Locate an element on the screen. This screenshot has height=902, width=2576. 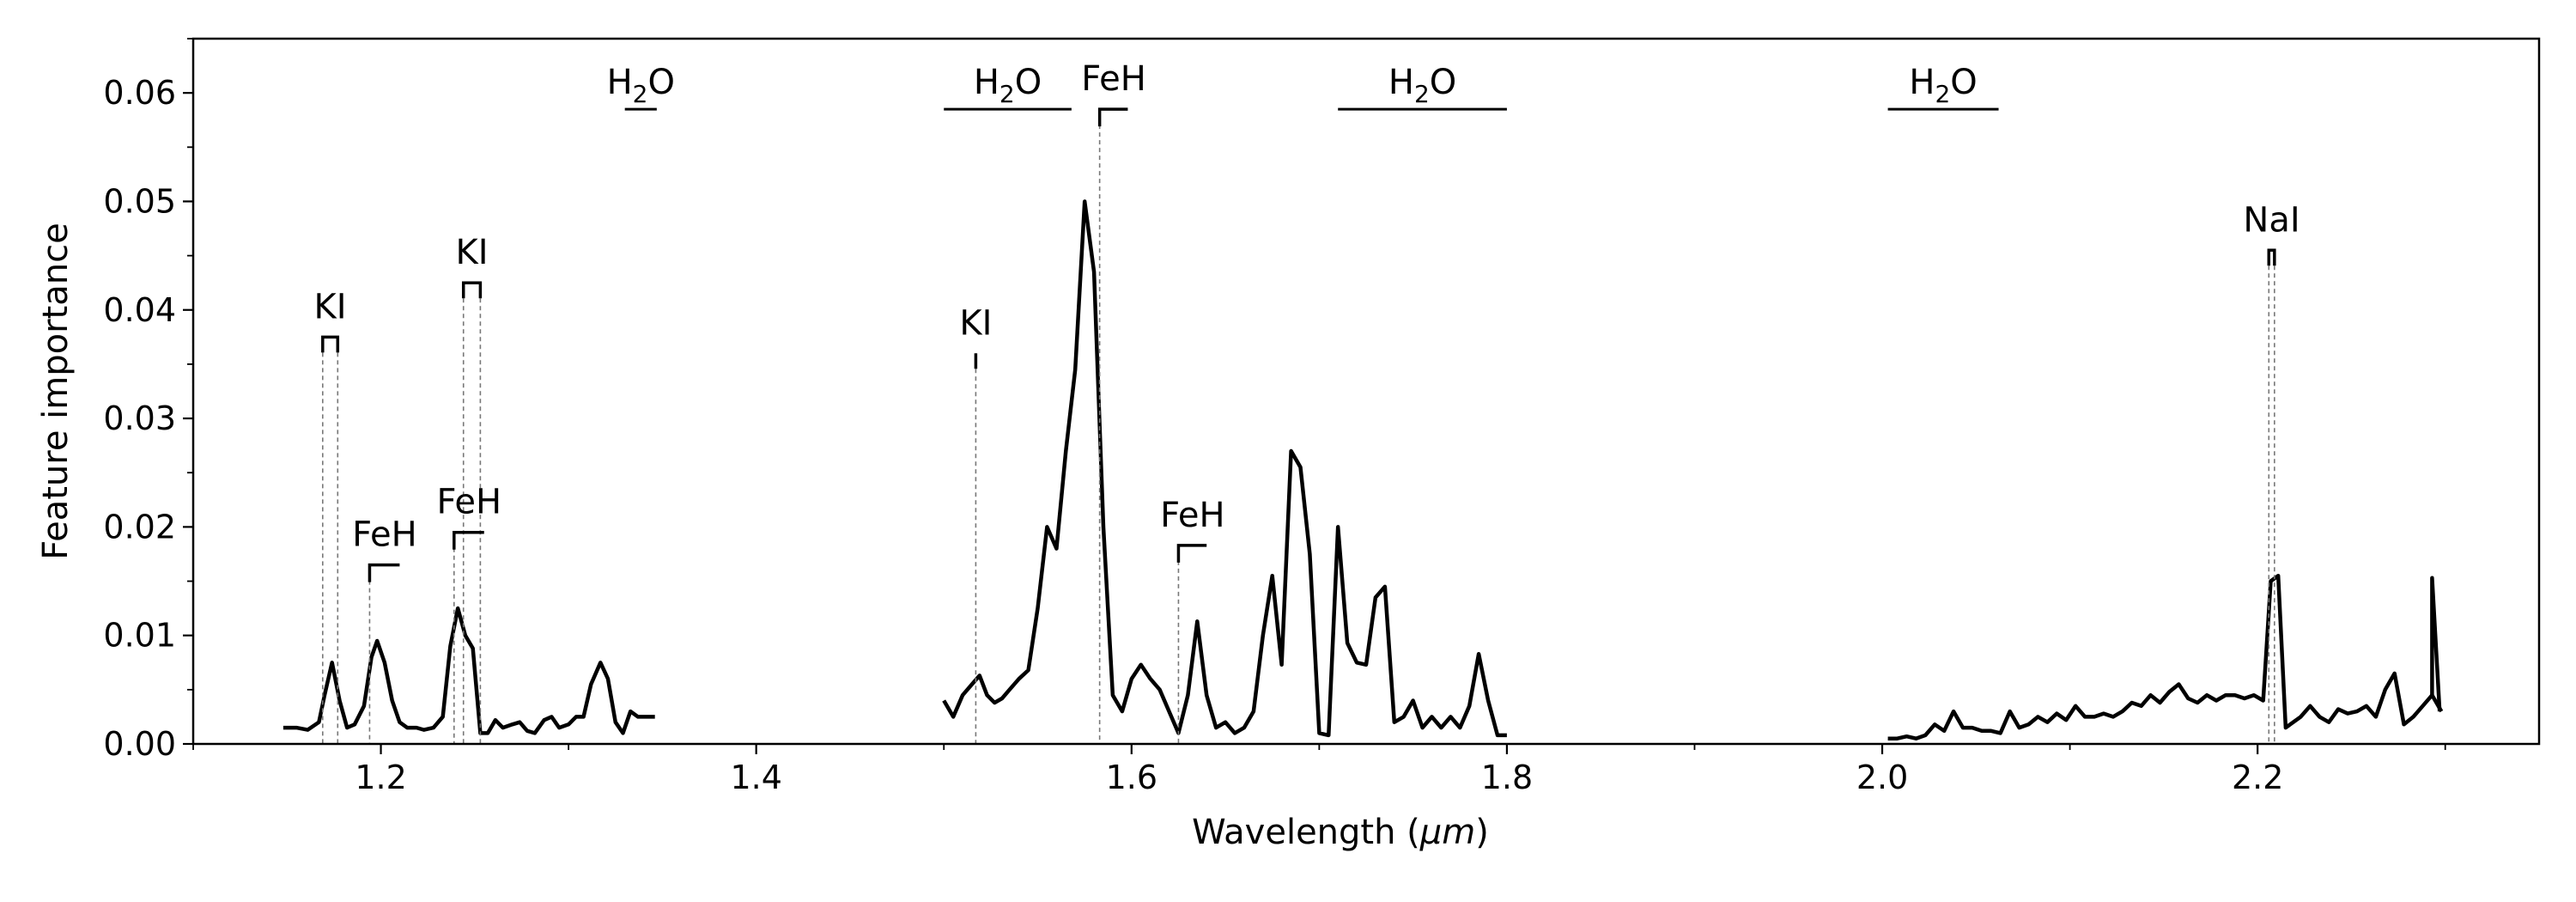
y-tick-label: 0.02 is located at coordinates (139, 526).